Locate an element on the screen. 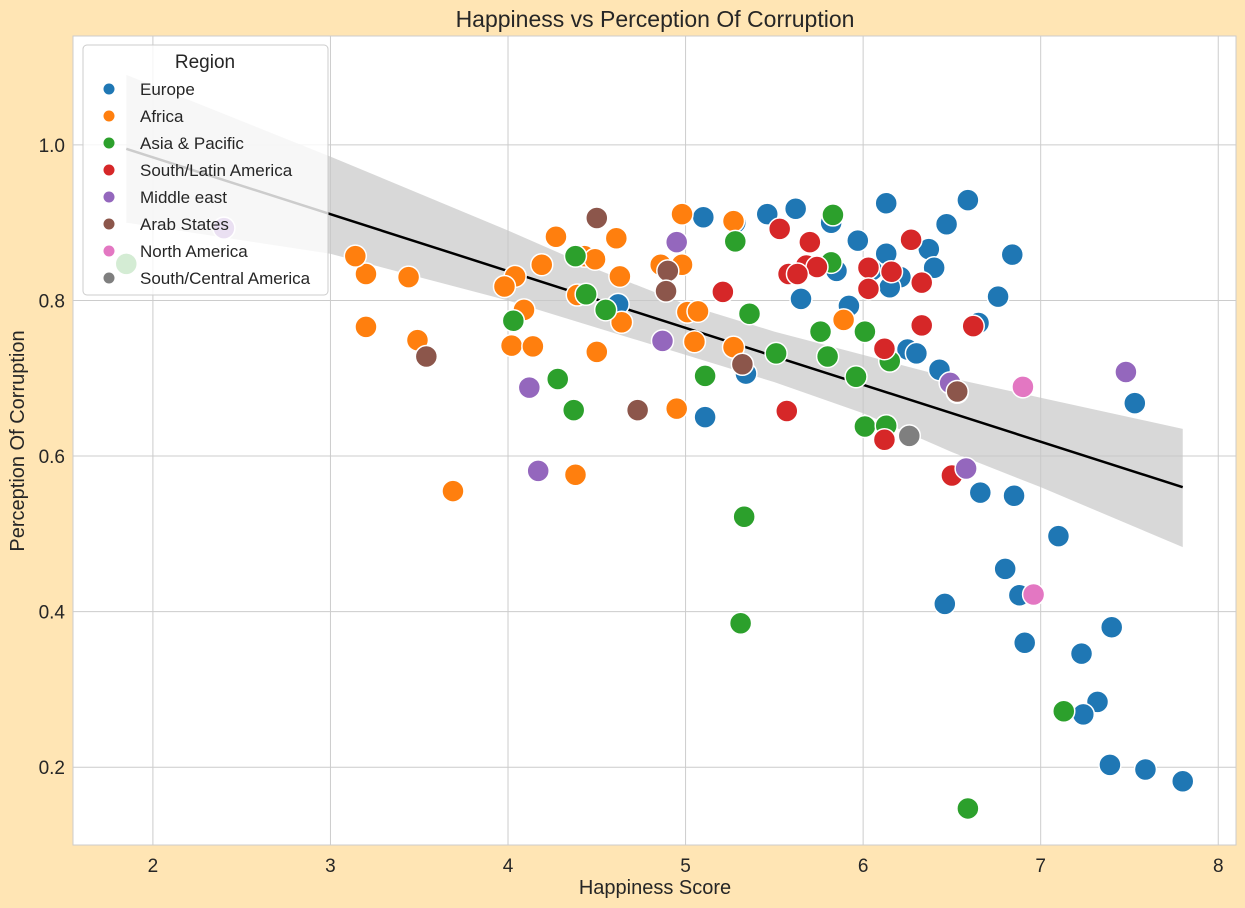  legend-label-middle-east: Middle east is located at coordinates (183, 197).